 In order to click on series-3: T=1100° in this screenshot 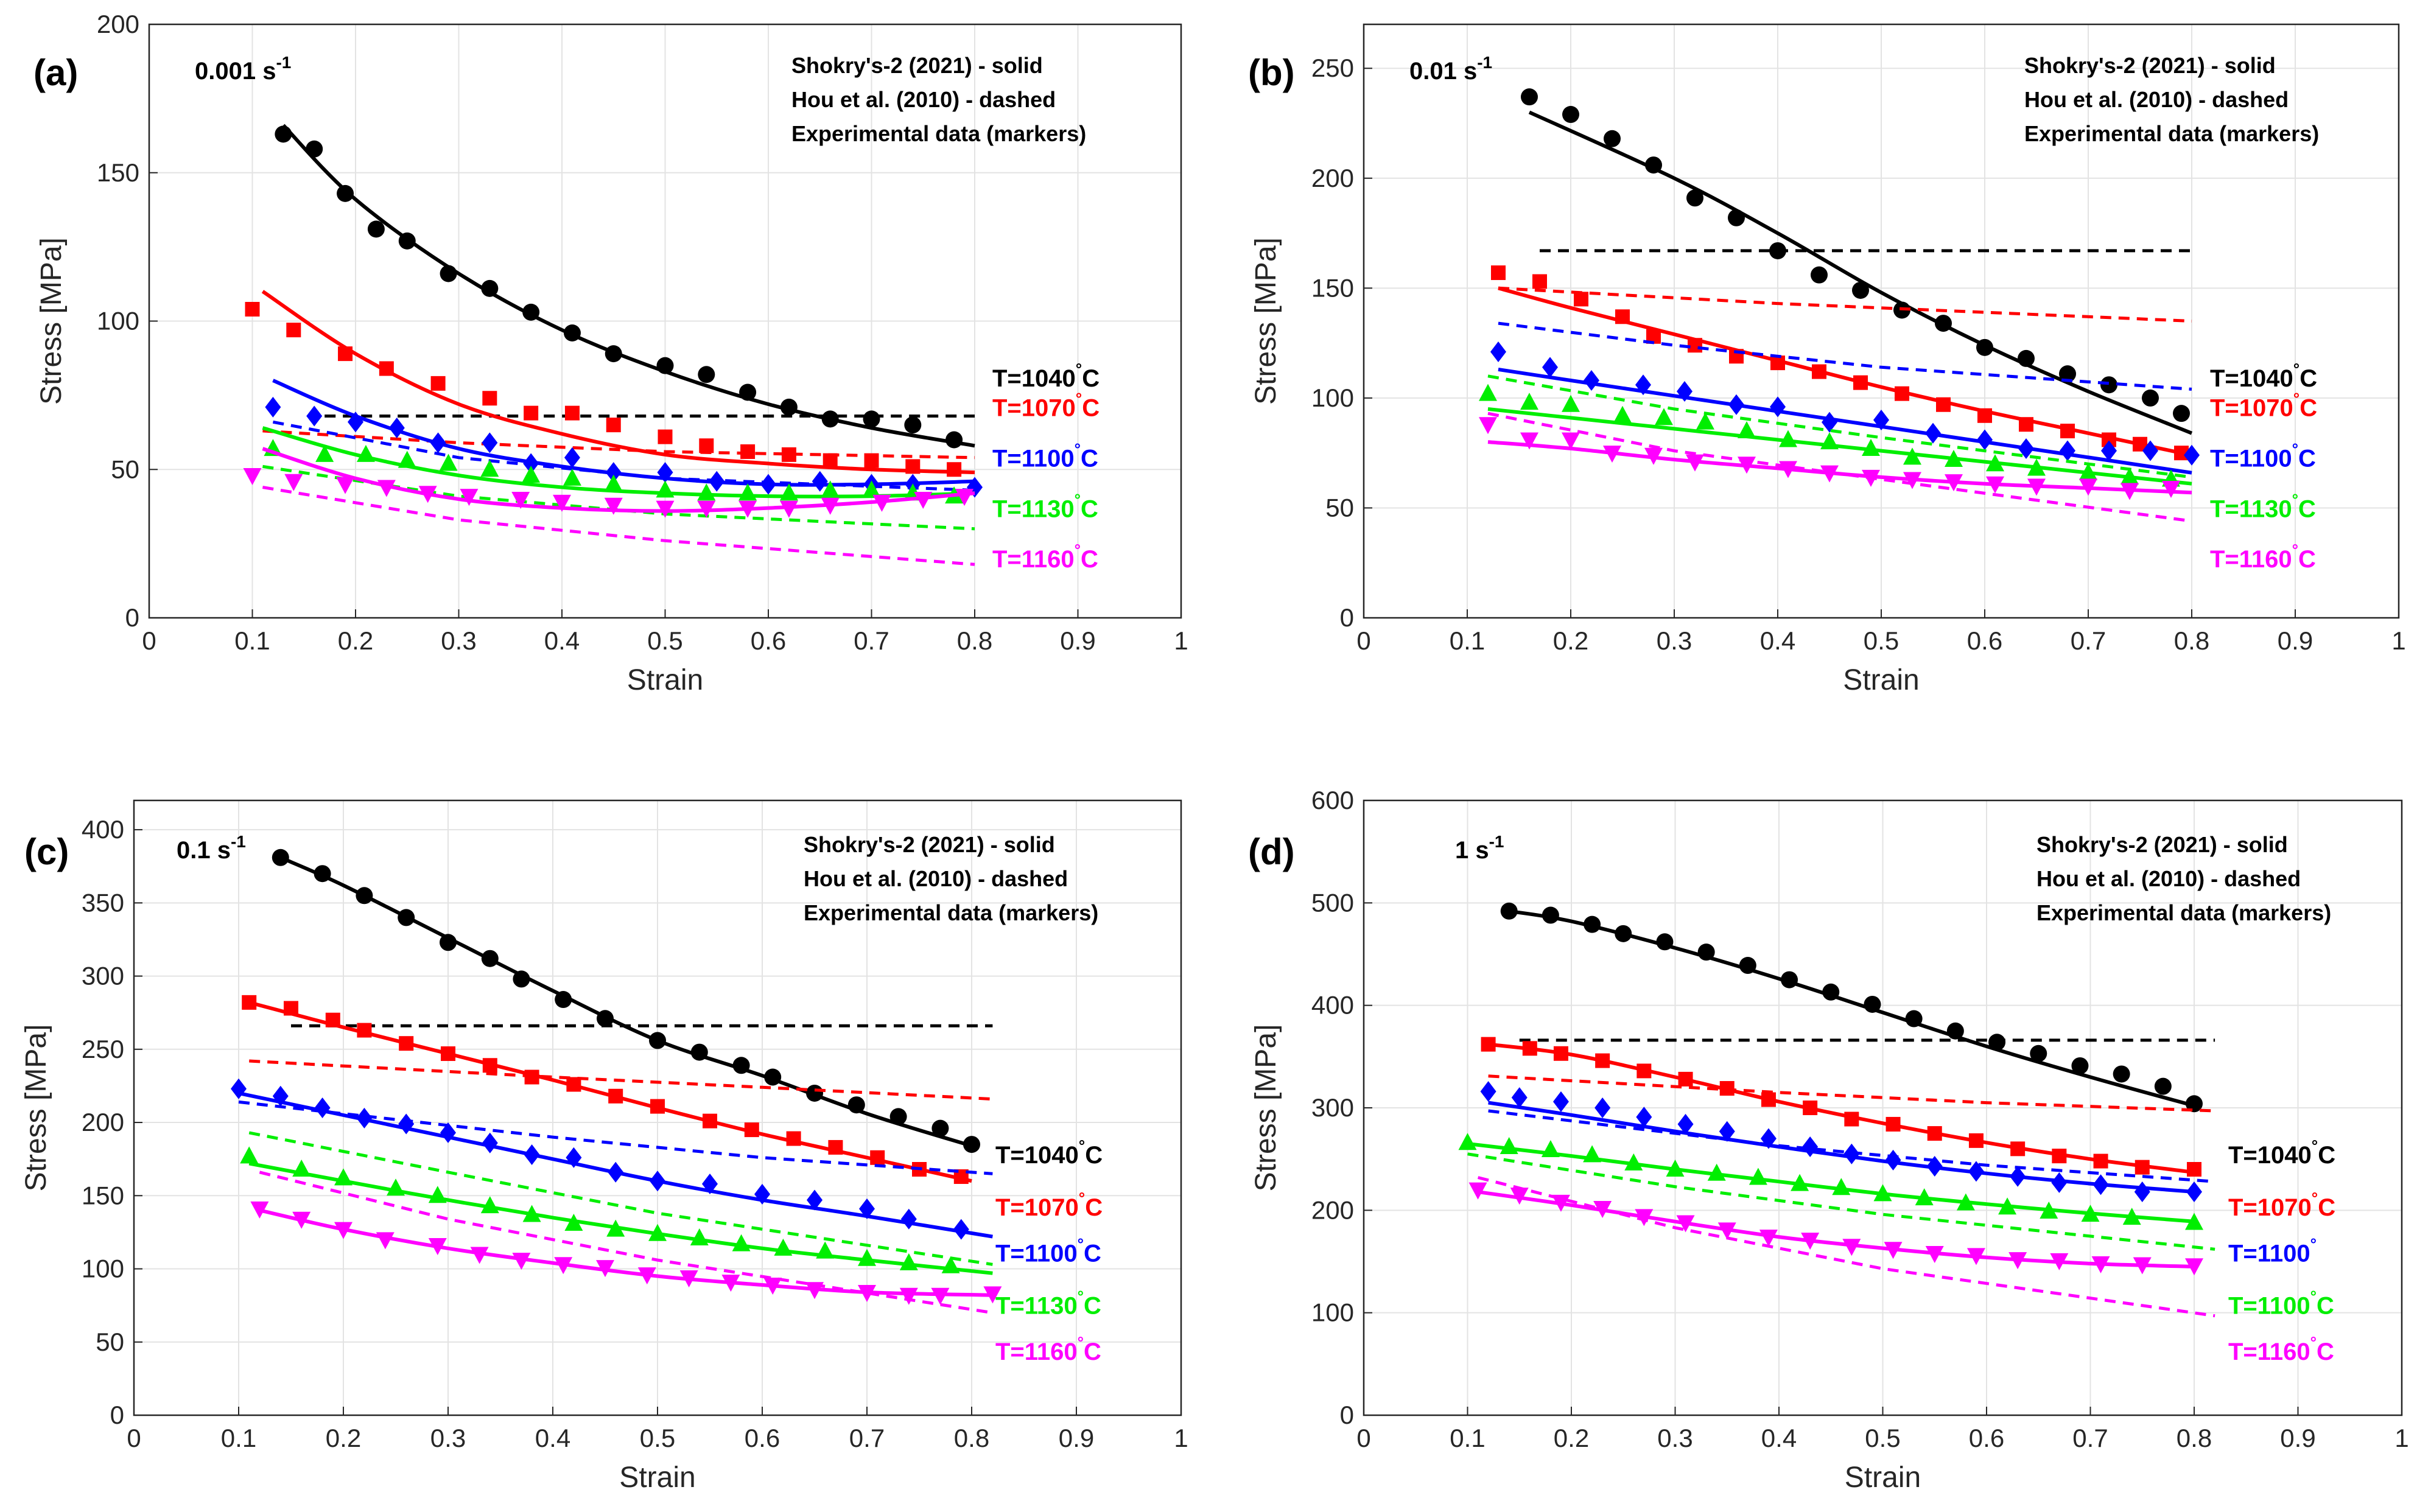, I will do `click(1898, 1174)`.